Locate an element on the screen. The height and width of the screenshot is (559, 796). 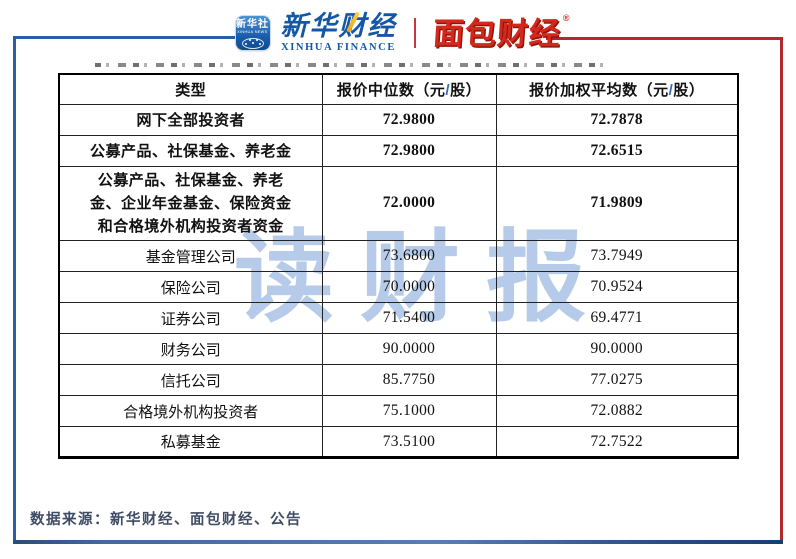
logo-divider is located at coordinates (414, 33).